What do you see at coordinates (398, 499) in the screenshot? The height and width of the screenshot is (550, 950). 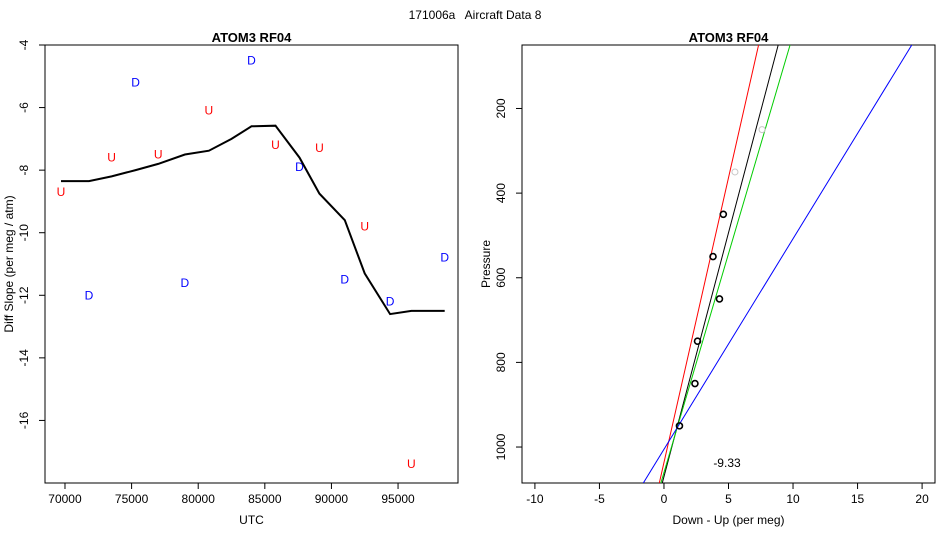 I see `x-tick-label: 95000` at bounding box center [398, 499].